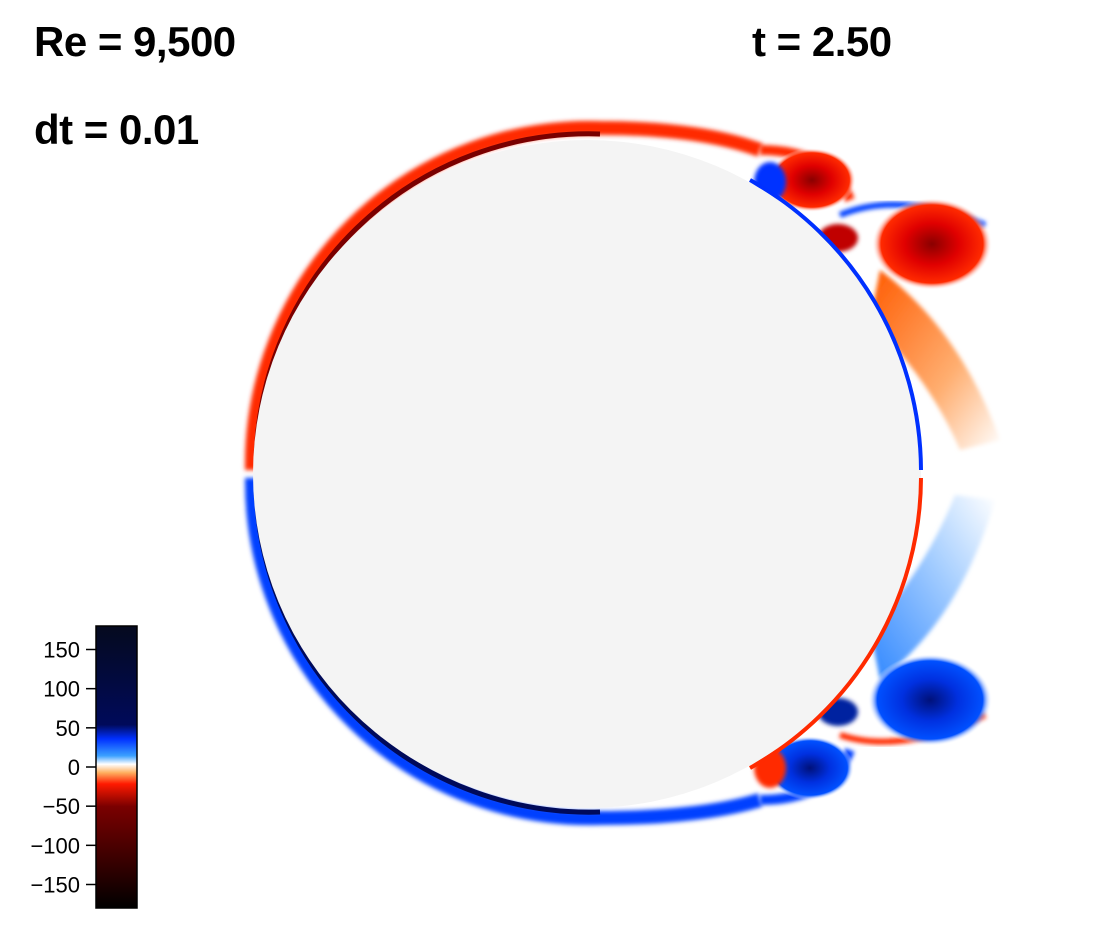 Image resolution: width=1093 pixels, height=935 pixels. I want to click on colorbar-tick-label: 150, so click(61, 650).